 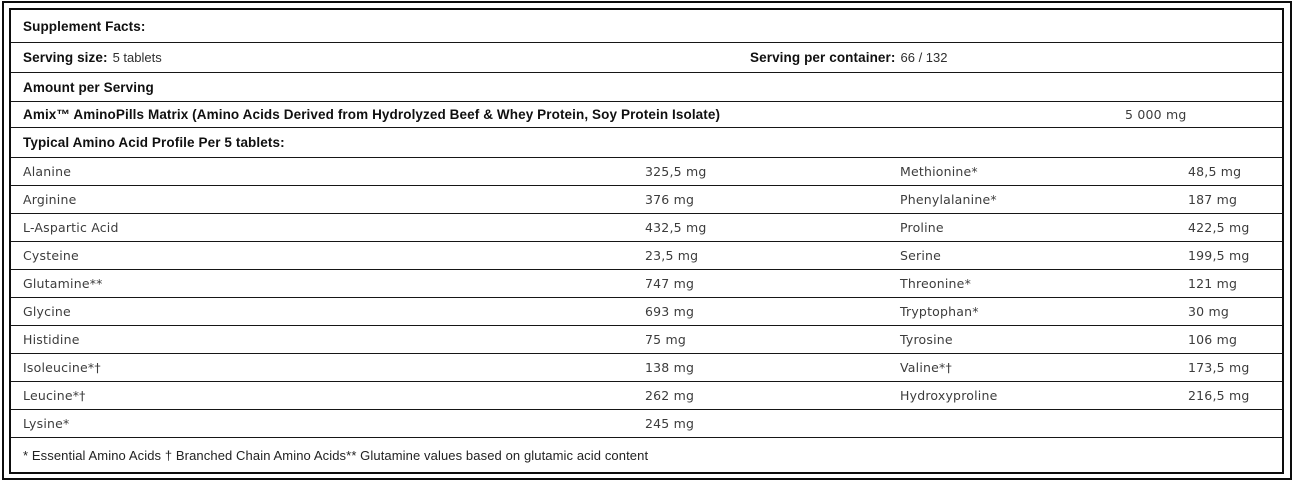 What do you see at coordinates (939, 311) in the screenshot?
I see `amino-name-right: Tryptophan*` at bounding box center [939, 311].